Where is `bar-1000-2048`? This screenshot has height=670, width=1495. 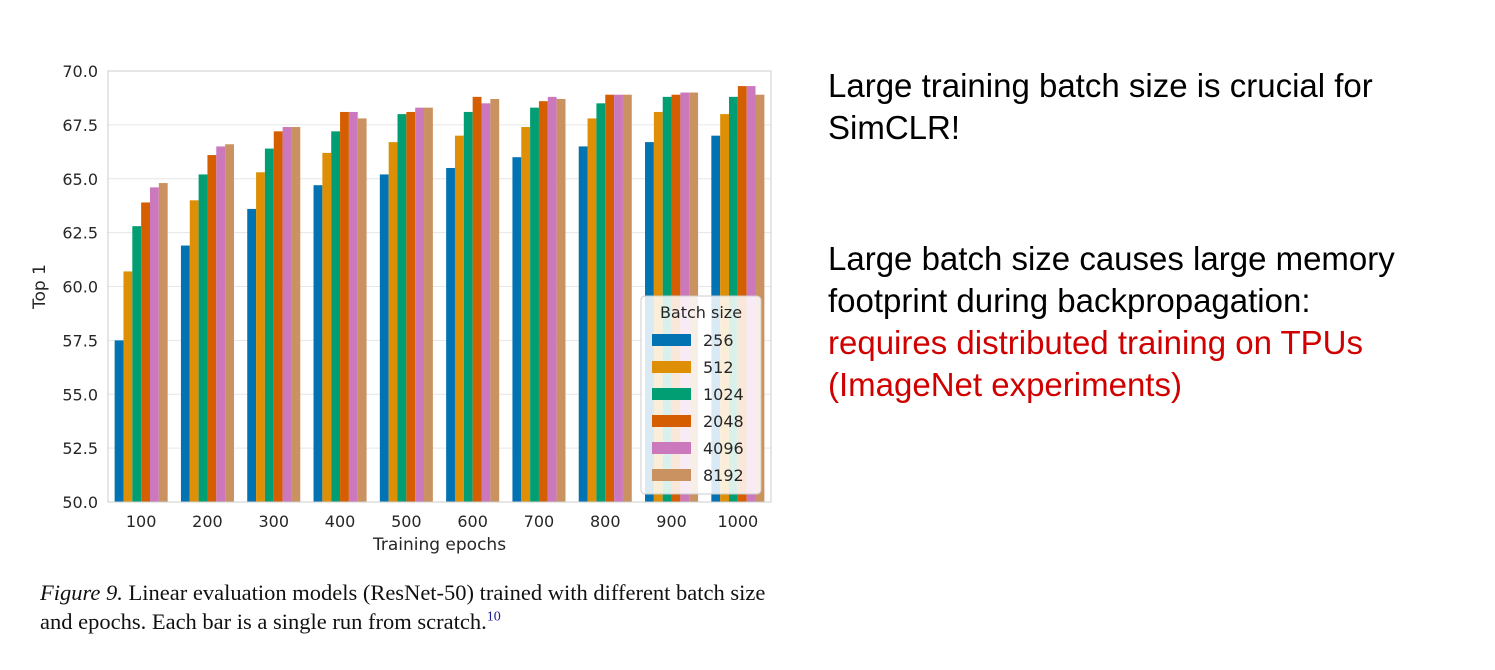 bar-1000-2048 is located at coordinates (742, 294).